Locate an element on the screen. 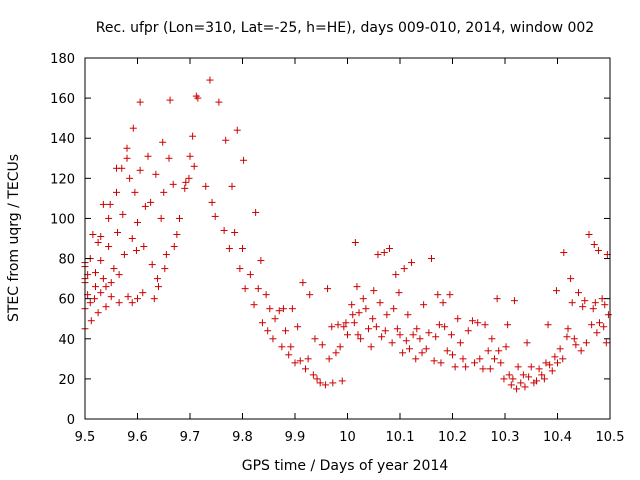  y-tick-label: 140 is located at coordinates (62, 139).